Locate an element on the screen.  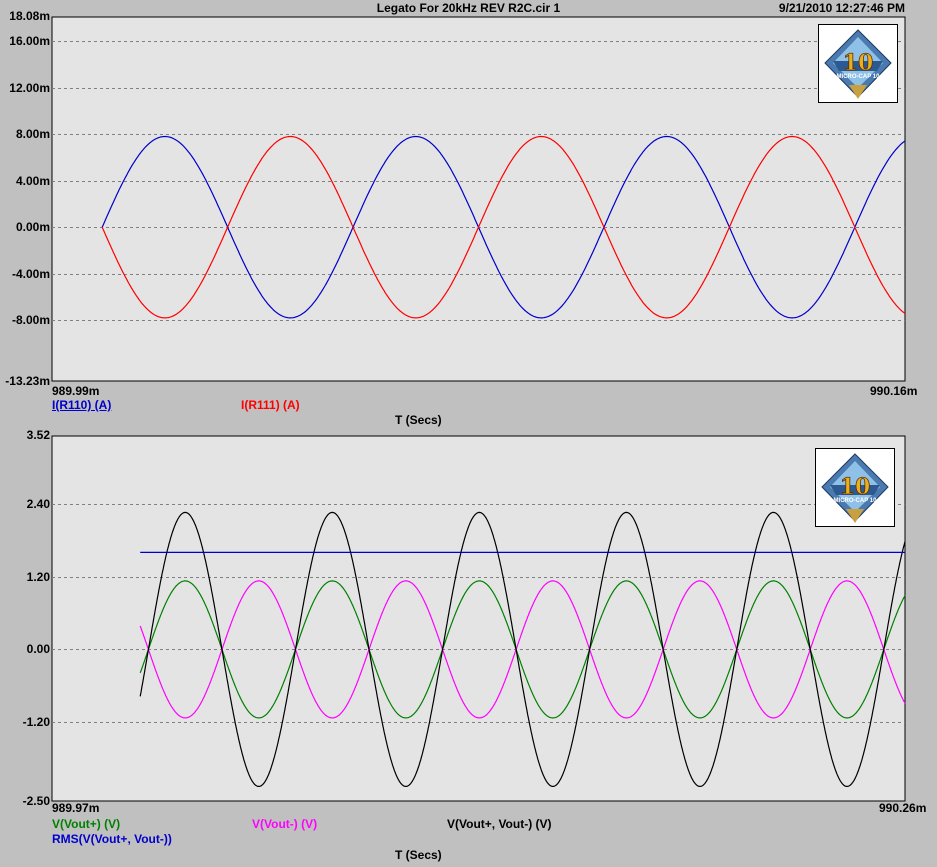
ytick-label-0-2: 8.00m is located at coordinates (32, 134).